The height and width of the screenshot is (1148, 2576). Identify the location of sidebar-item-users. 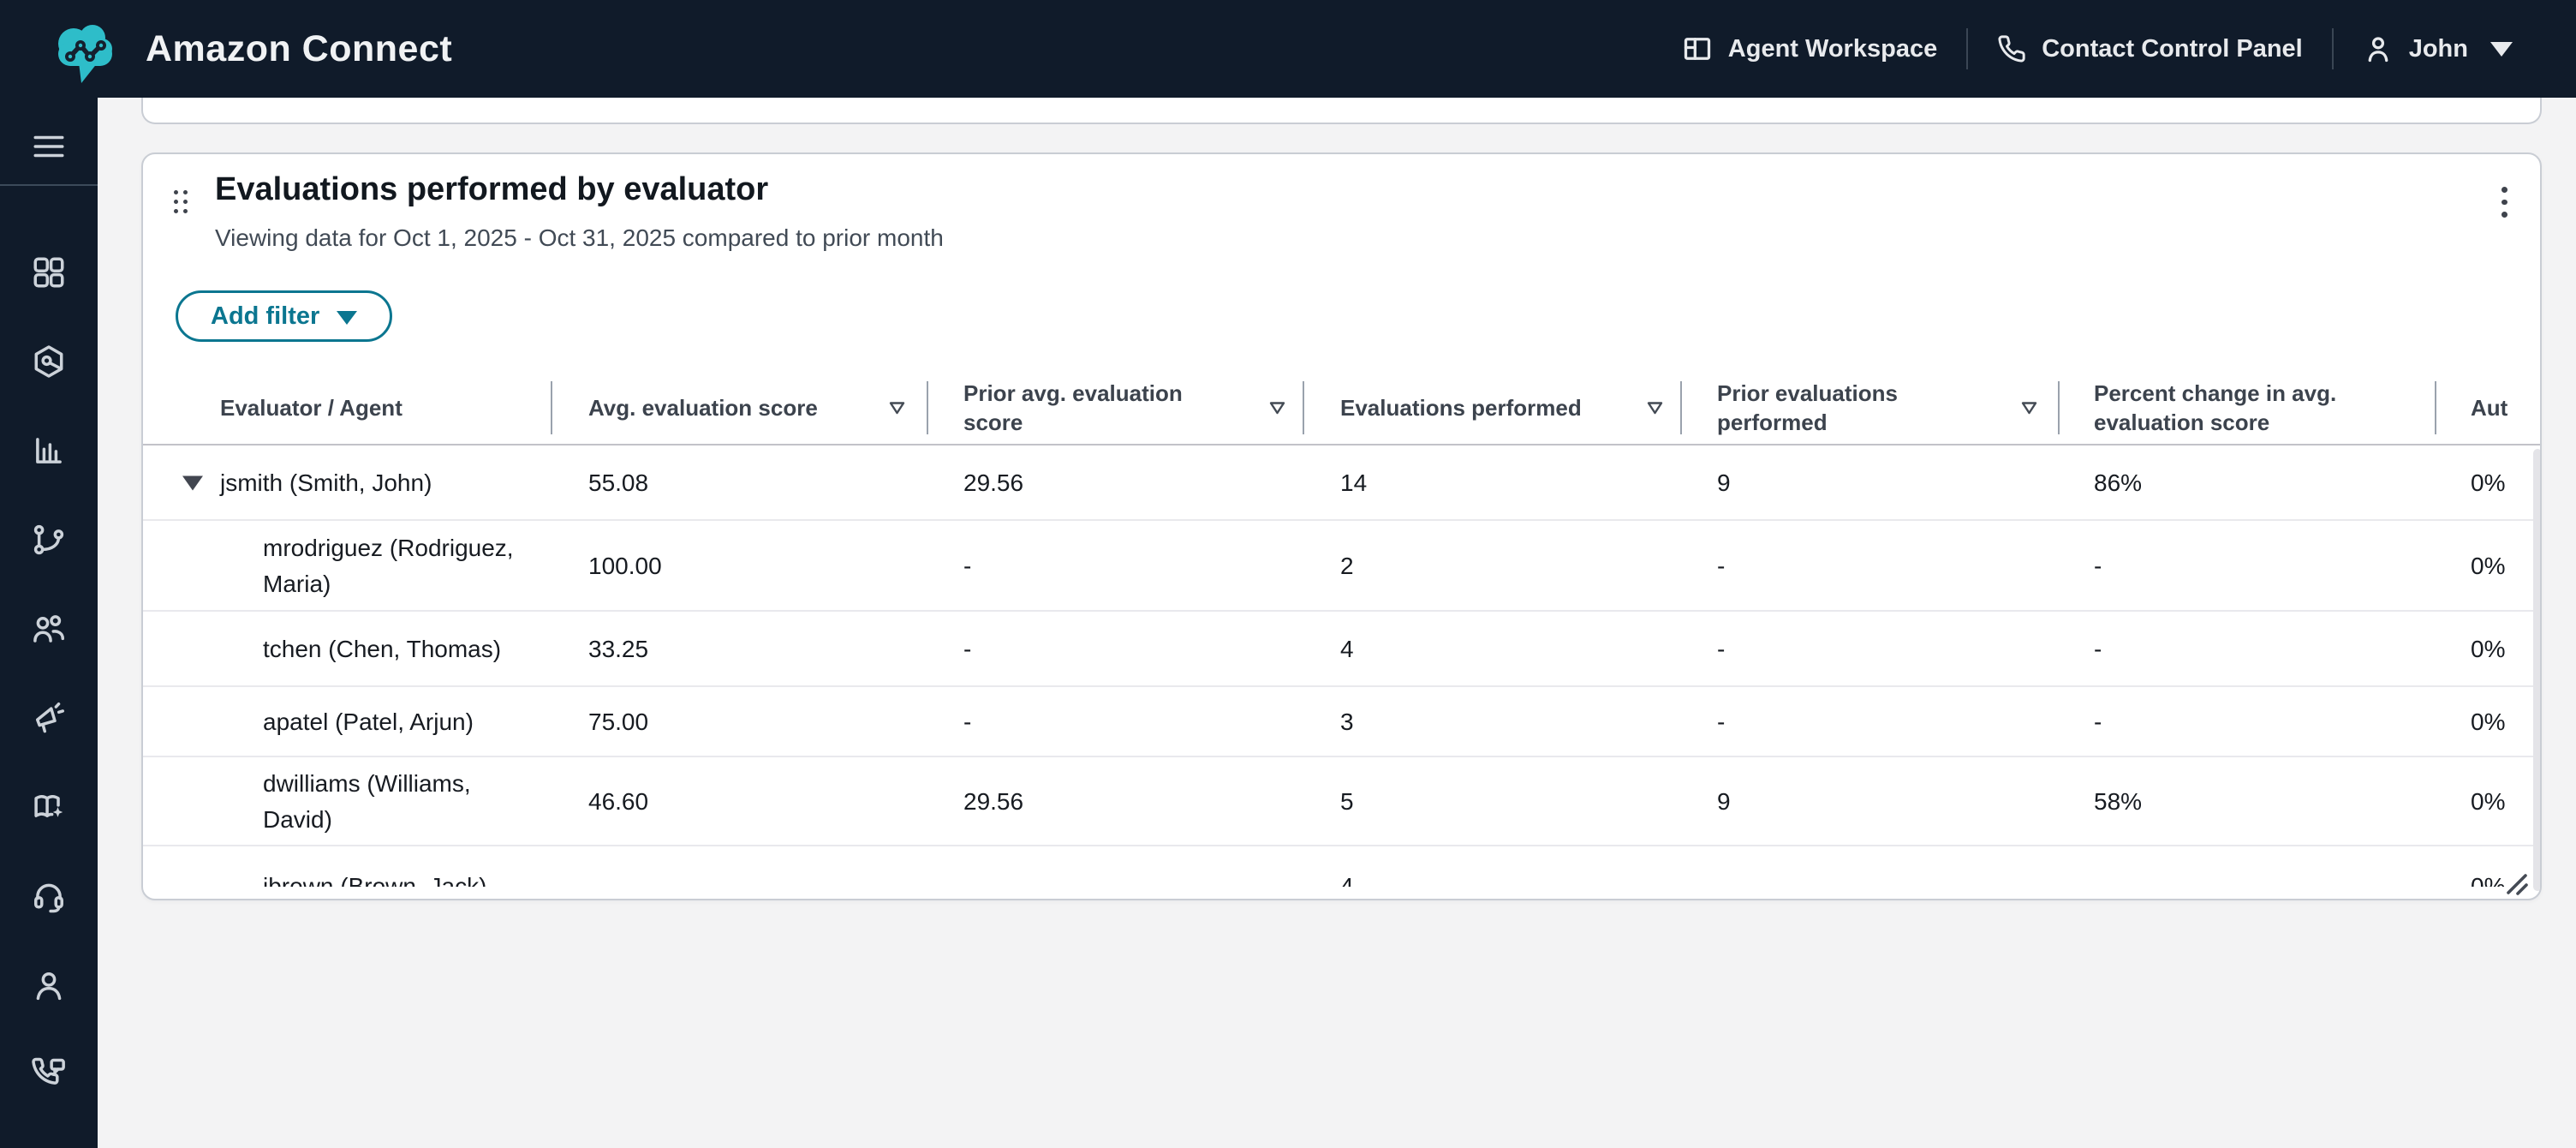
(49, 629).